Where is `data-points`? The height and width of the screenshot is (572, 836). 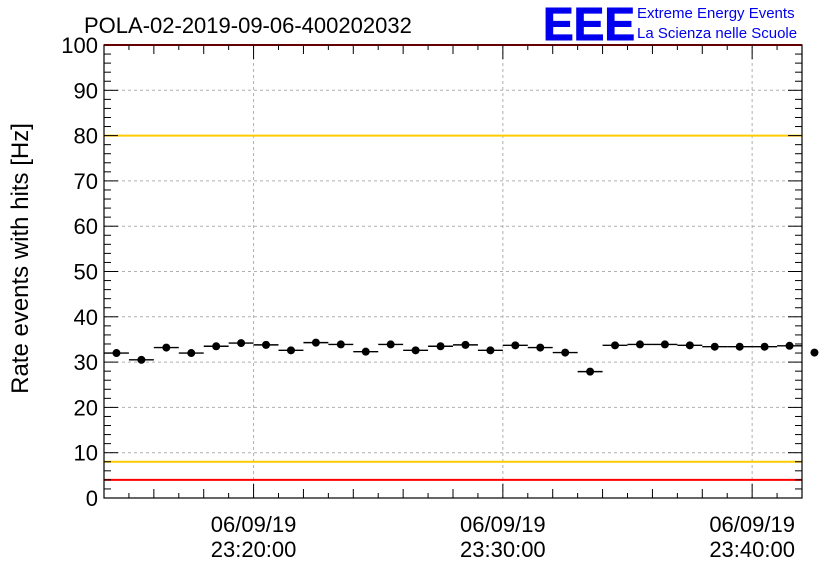 data-points is located at coordinates (461, 357).